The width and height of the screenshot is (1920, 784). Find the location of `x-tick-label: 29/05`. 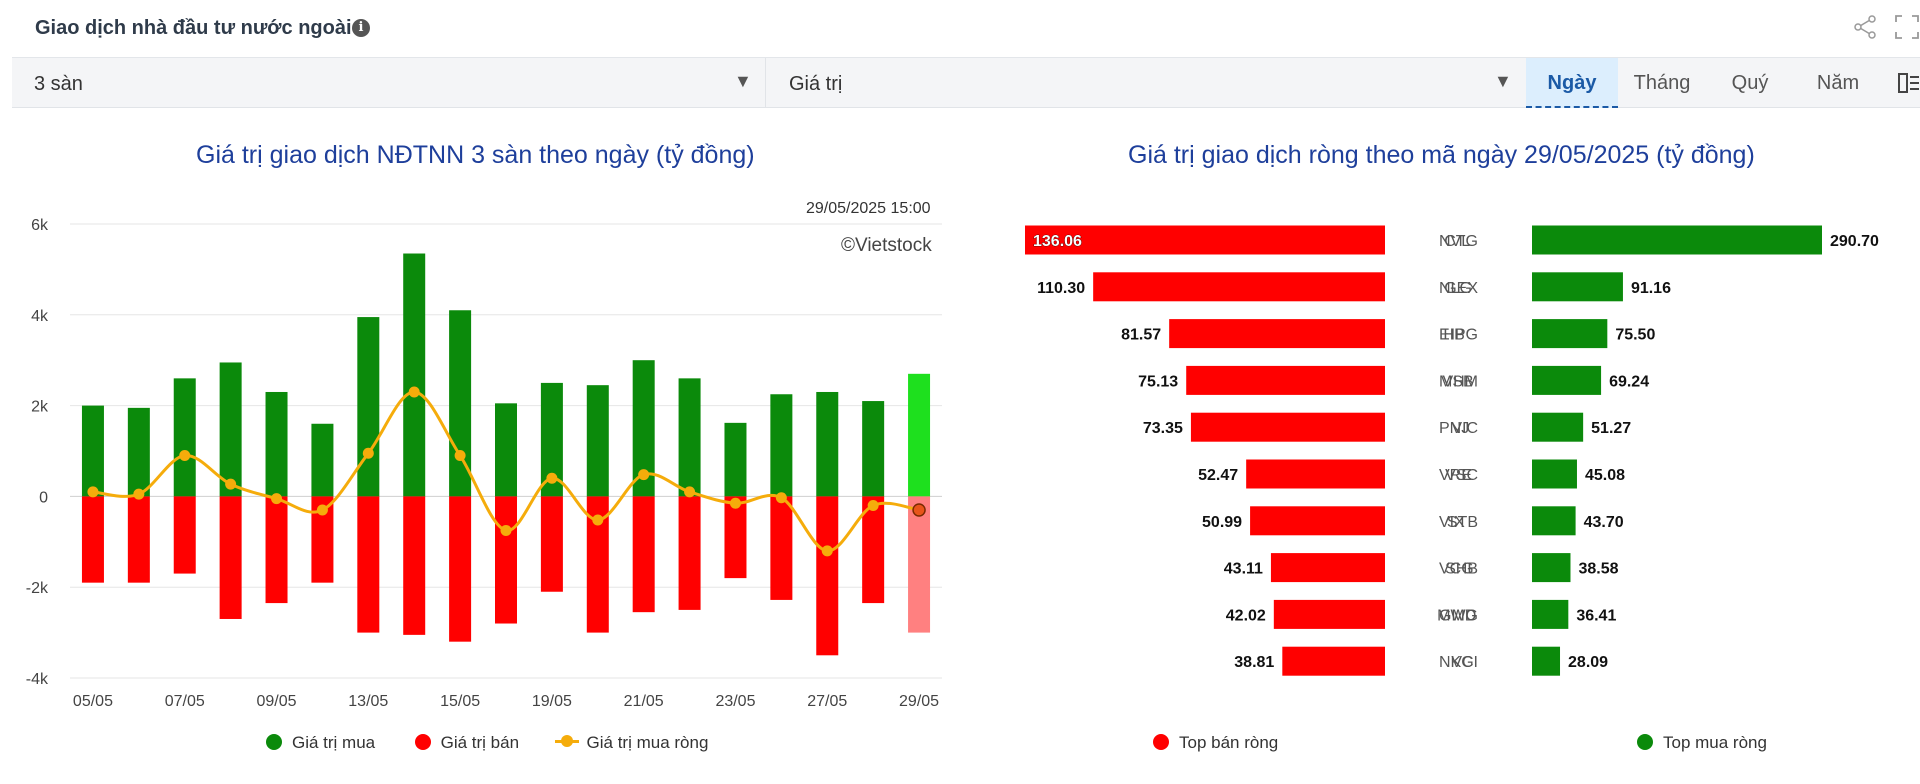

x-tick-label: 29/05 is located at coordinates (919, 701).